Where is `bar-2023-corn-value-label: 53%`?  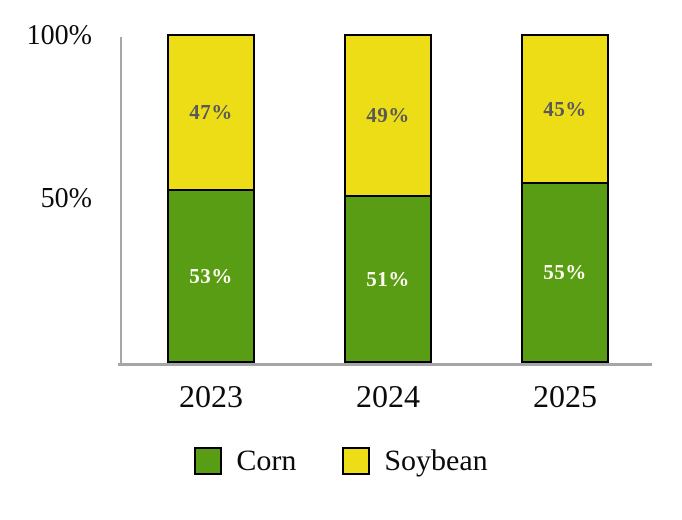
bar-2023-corn-value-label: 53% is located at coordinates (211, 275).